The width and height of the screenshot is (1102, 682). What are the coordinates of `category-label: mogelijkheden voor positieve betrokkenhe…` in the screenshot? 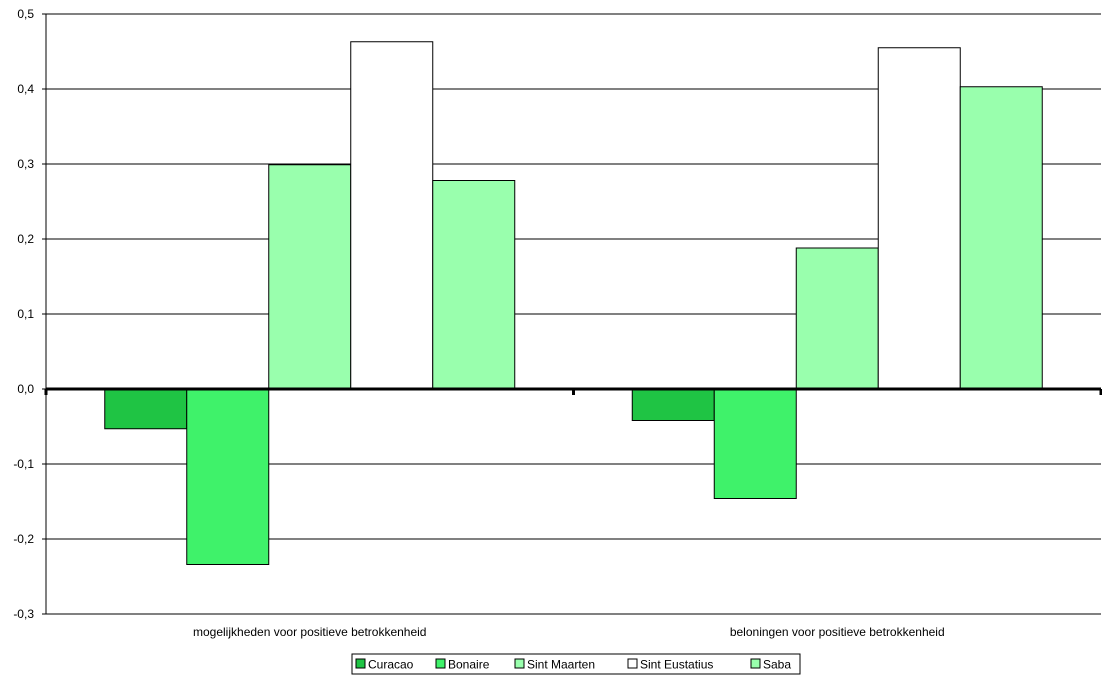 It's located at (309, 632).